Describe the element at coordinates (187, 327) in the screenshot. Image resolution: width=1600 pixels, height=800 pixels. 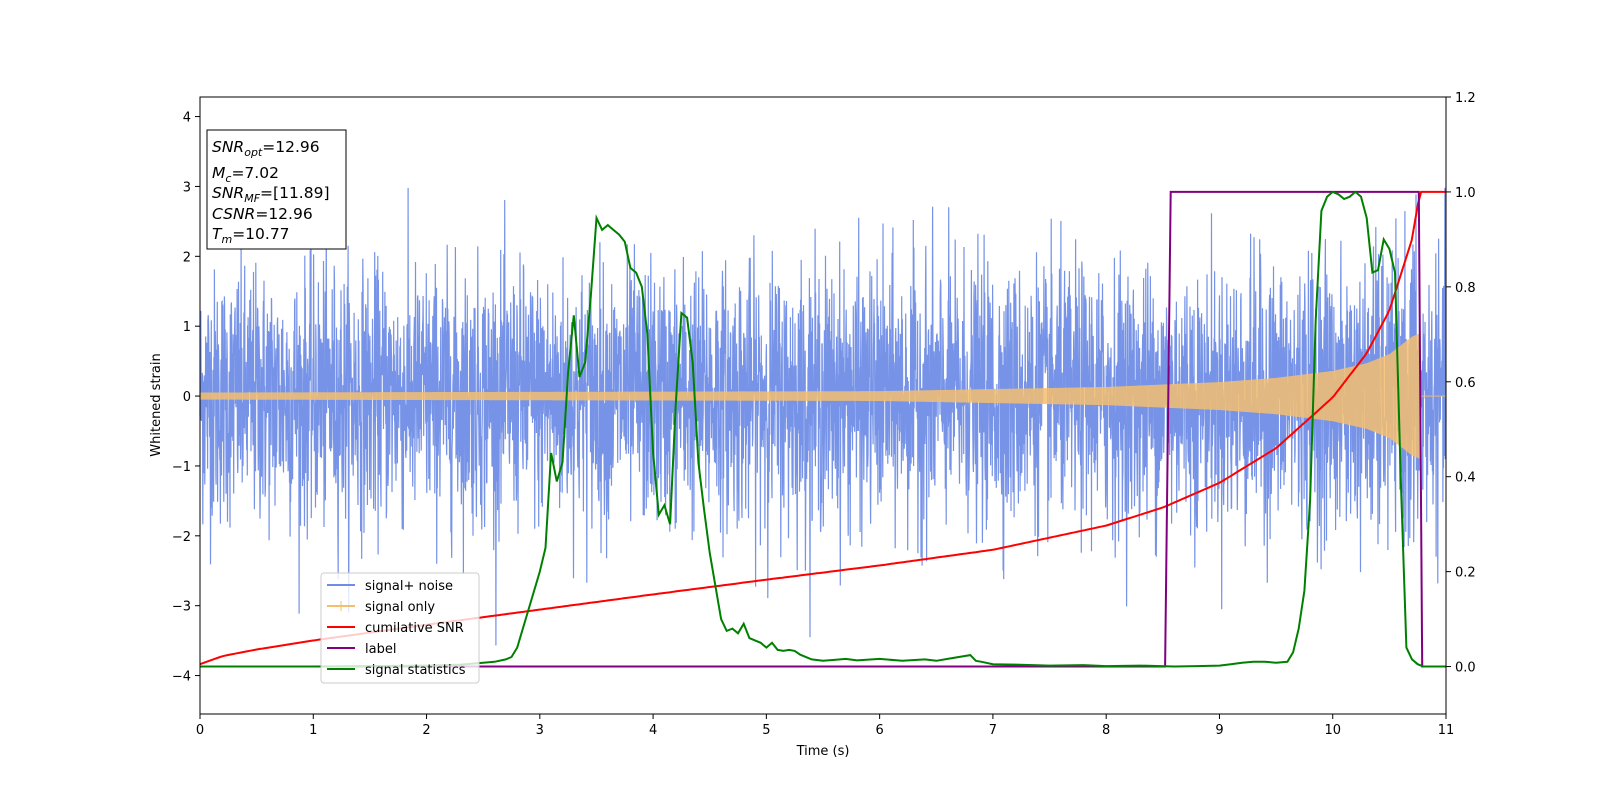
I see `y-tick-label: 1` at that location.